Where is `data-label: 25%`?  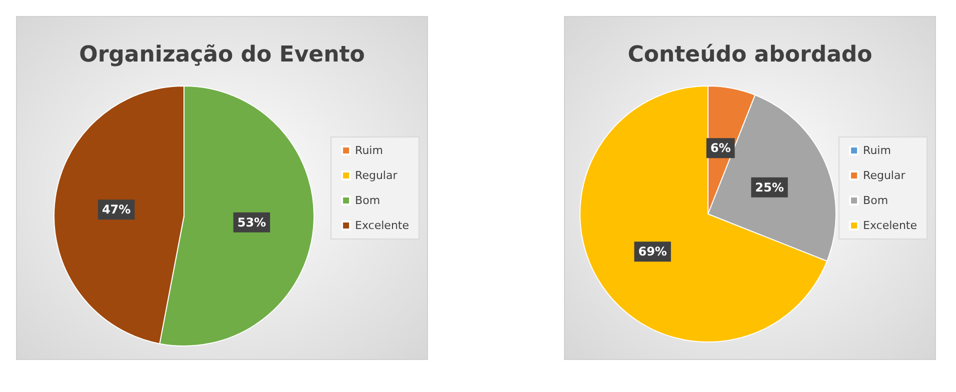 data-label: 25% is located at coordinates (769, 187).